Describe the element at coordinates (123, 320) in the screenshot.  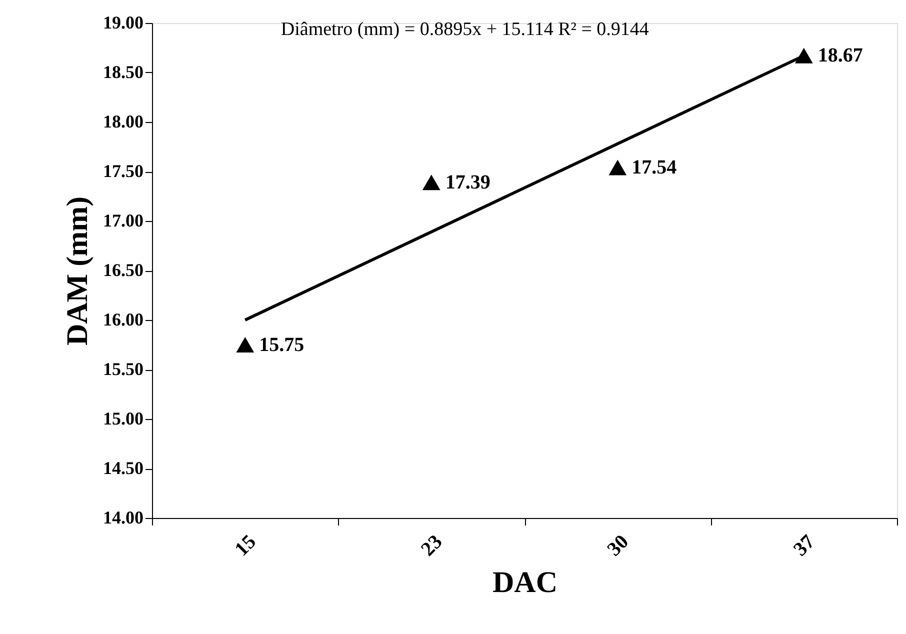
I see `y-tick-label: 16.00` at that location.